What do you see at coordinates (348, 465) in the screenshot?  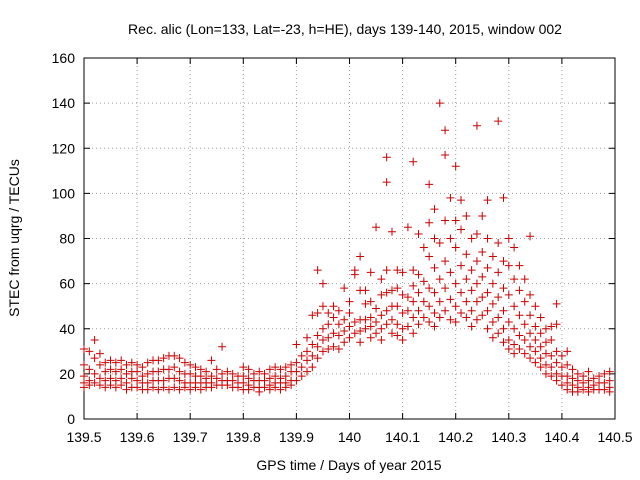 I see `x-axis-label: GPS time / Days of year 2015` at bounding box center [348, 465].